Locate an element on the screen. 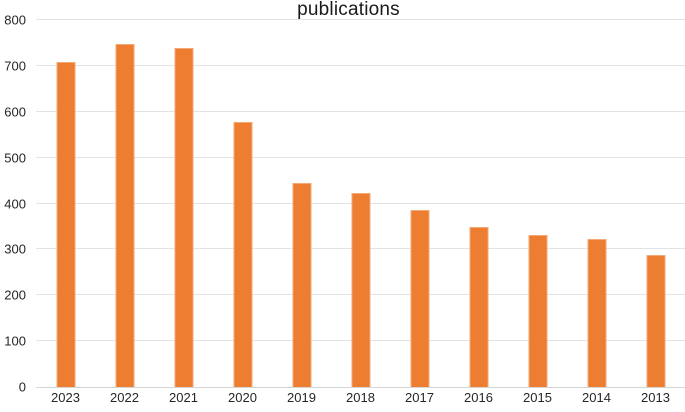  x-tick-label-2014: 2014 is located at coordinates (596, 397).